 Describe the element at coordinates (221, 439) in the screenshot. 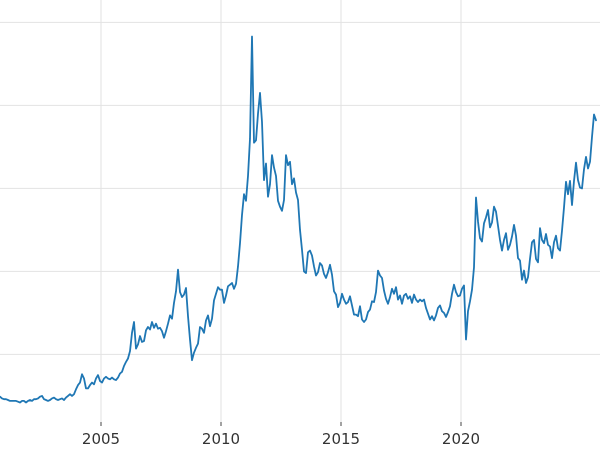

I see `x-tick-label-2010: 2010` at that location.